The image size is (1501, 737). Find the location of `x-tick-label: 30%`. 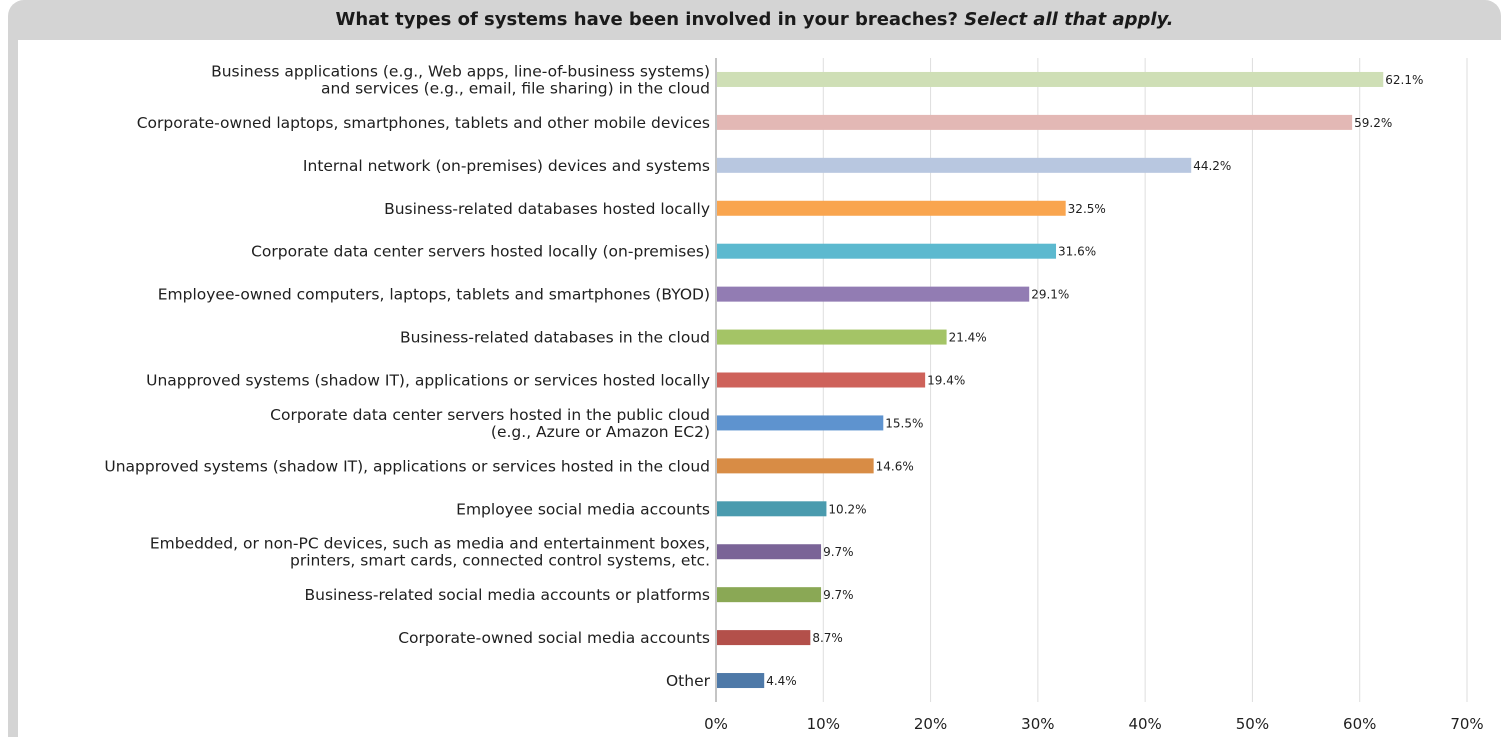

x-tick-label: 30% is located at coordinates (1037, 724).